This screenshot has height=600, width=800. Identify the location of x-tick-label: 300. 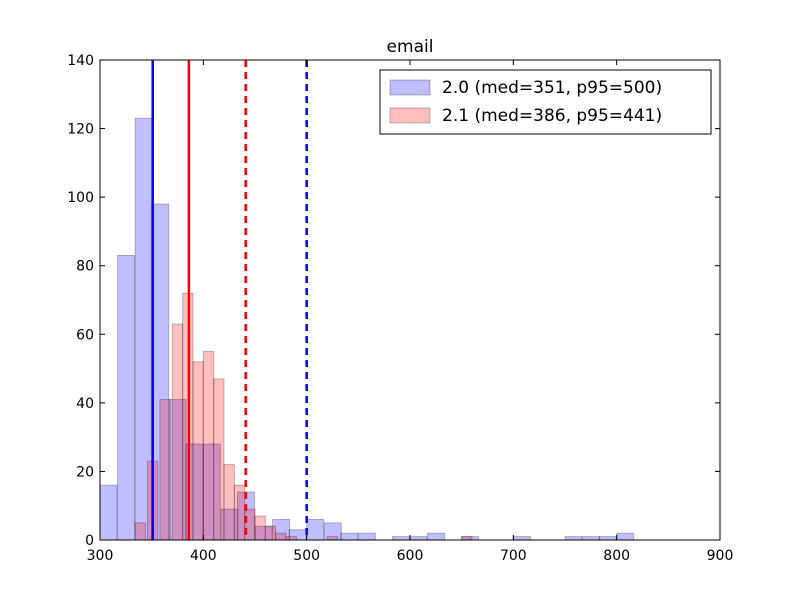
(100, 556).